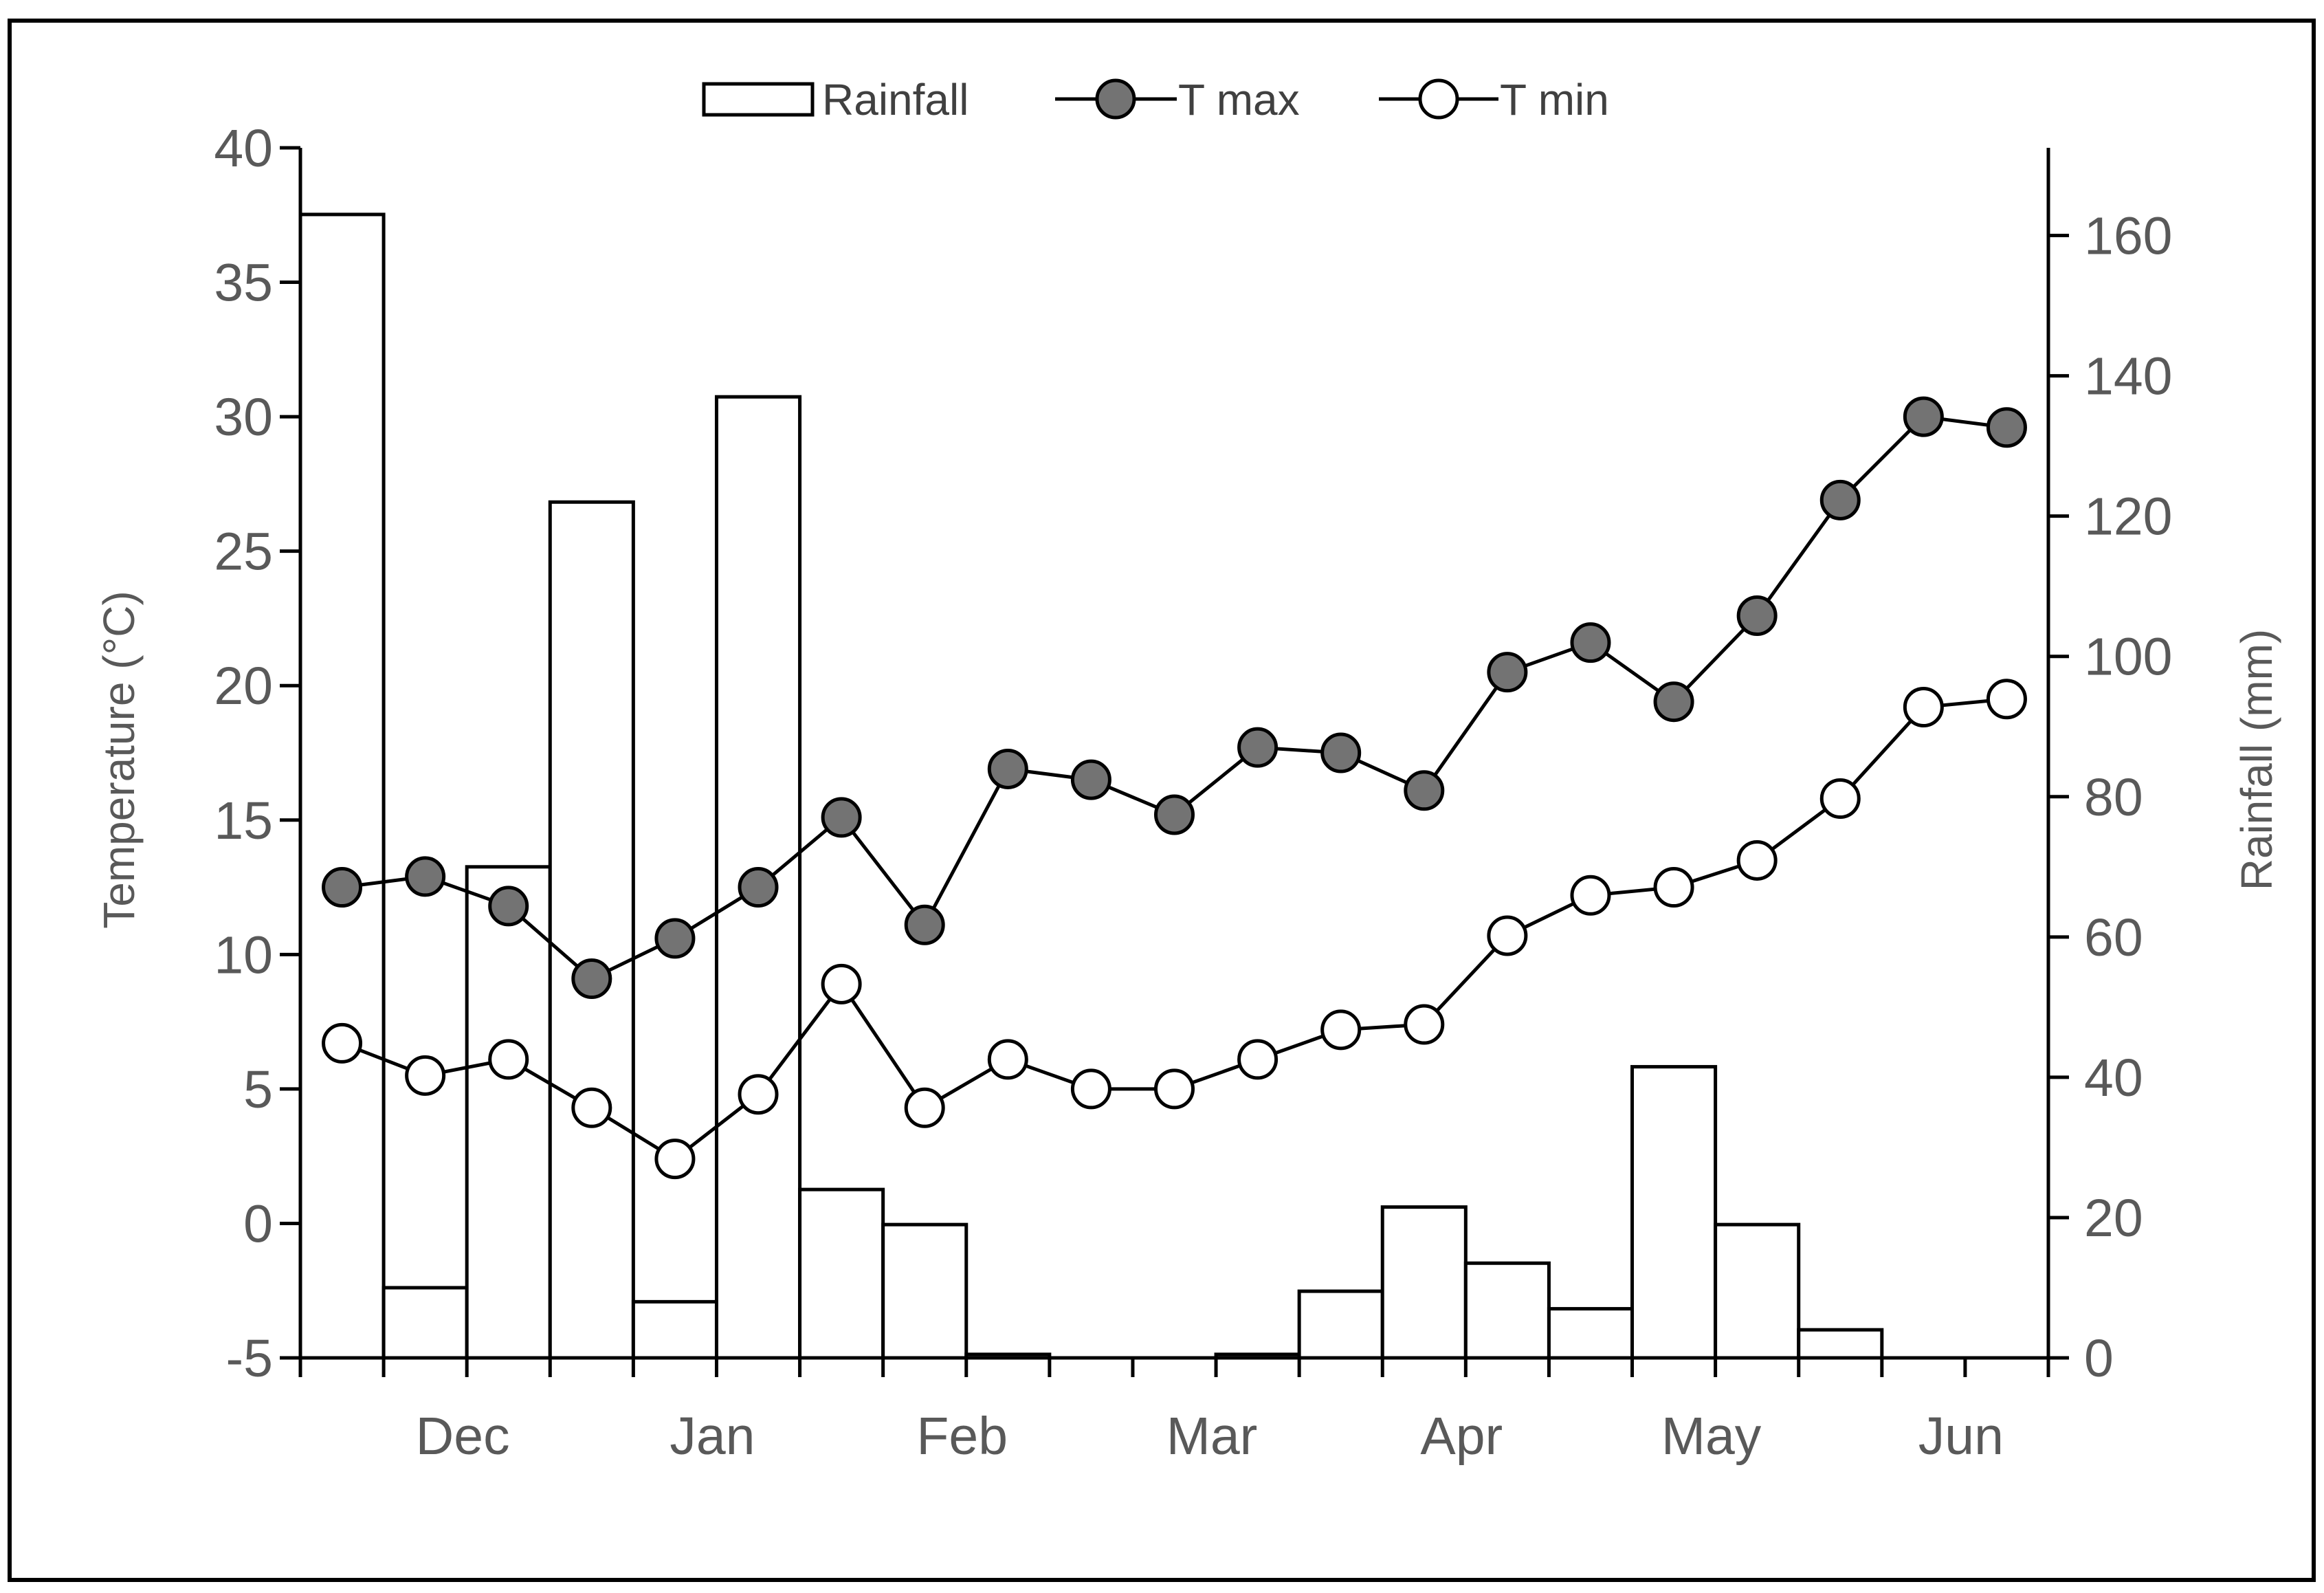  Describe the element at coordinates (243, 955) in the screenshot. I see `y-left-tick-label: 10` at that location.